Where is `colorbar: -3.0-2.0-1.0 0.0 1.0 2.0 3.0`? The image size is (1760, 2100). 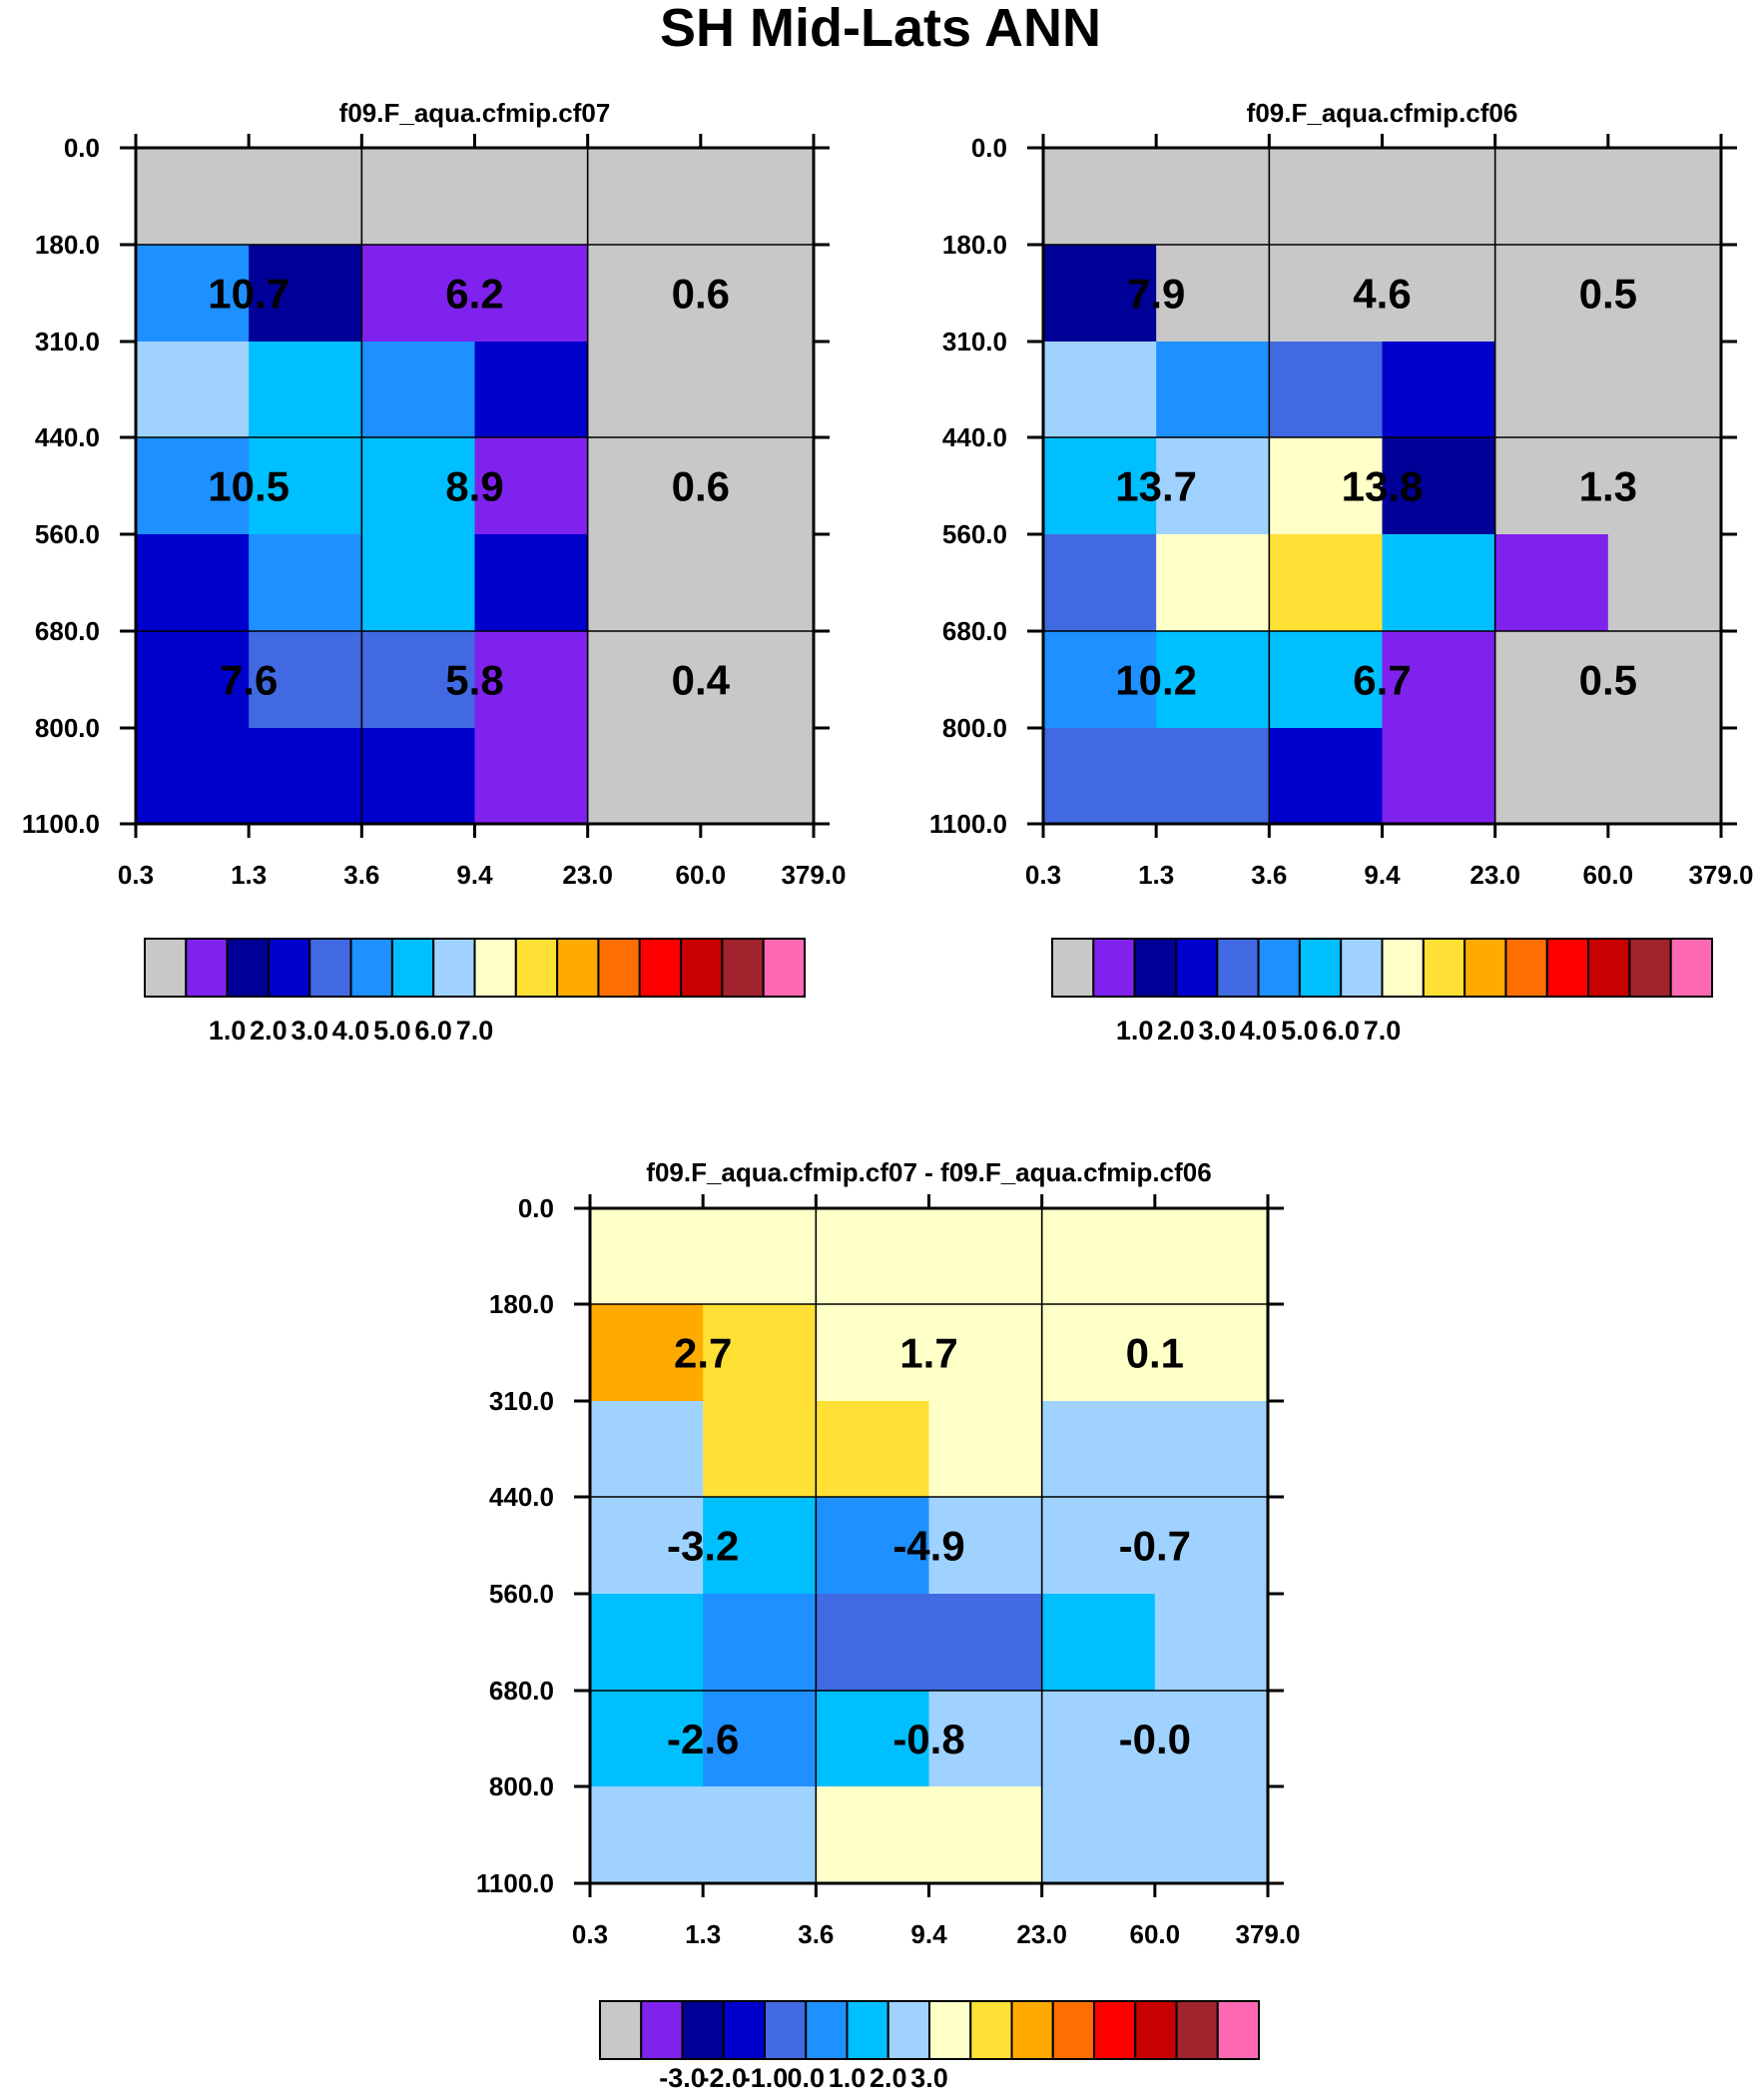
colorbar: -3.0-2.0-1.0 0.0 1.0 2.0 3.0 is located at coordinates (929, 2046).